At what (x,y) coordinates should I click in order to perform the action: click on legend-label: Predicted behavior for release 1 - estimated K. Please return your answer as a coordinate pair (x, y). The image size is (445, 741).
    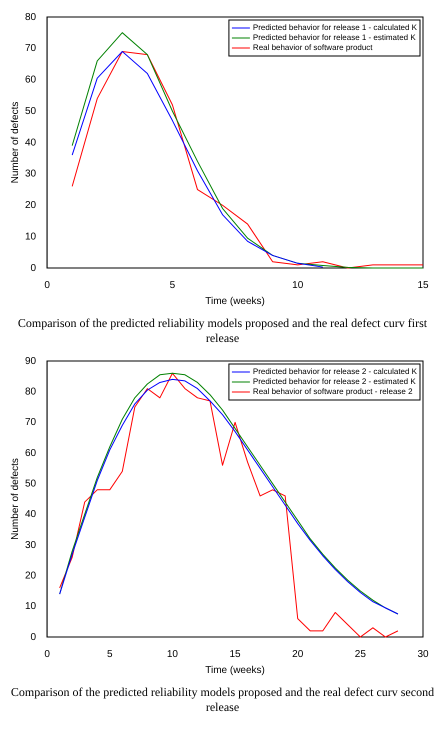
    Looking at the image, I should click on (334, 37).